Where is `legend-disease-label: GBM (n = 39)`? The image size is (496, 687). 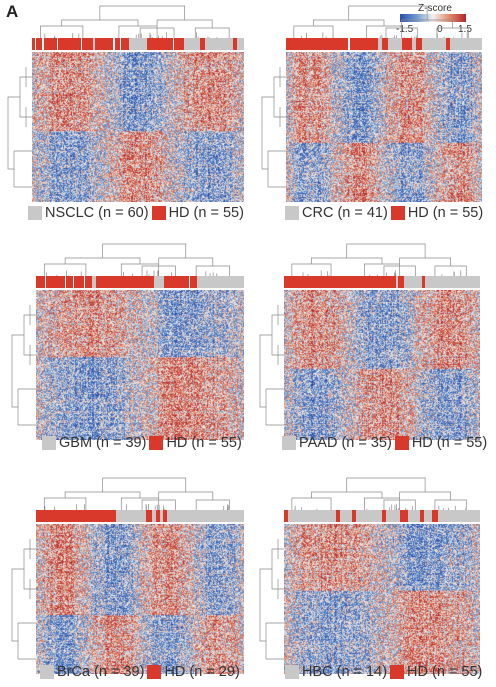 legend-disease-label: GBM (n = 39) is located at coordinates (103, 443).